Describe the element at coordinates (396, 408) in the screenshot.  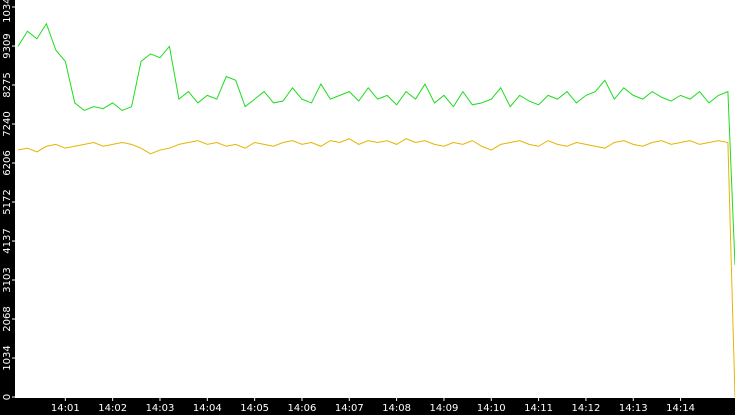
I see `x-tick-label: 14:08` at that location.